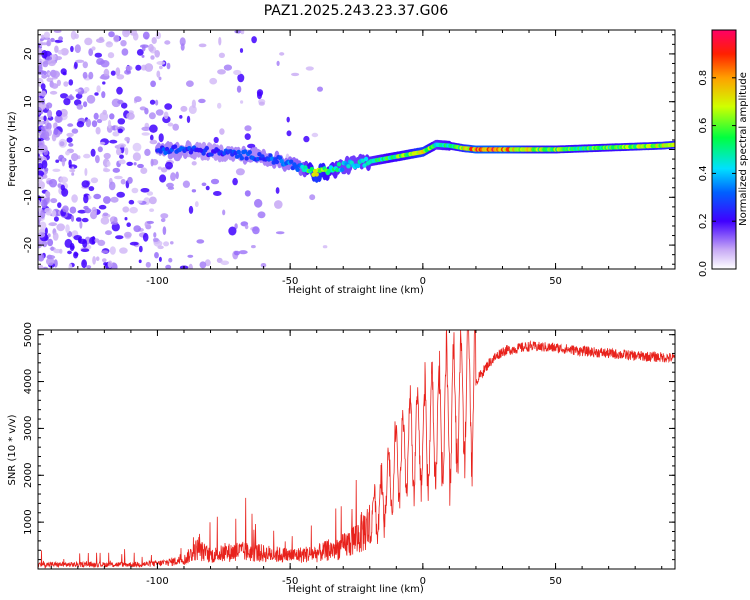 The width and height of the screenshot is (750, 600). Describe the element at coordinates (28, 101) in the screenshot. I see `y-tick-label: 10` at that location.